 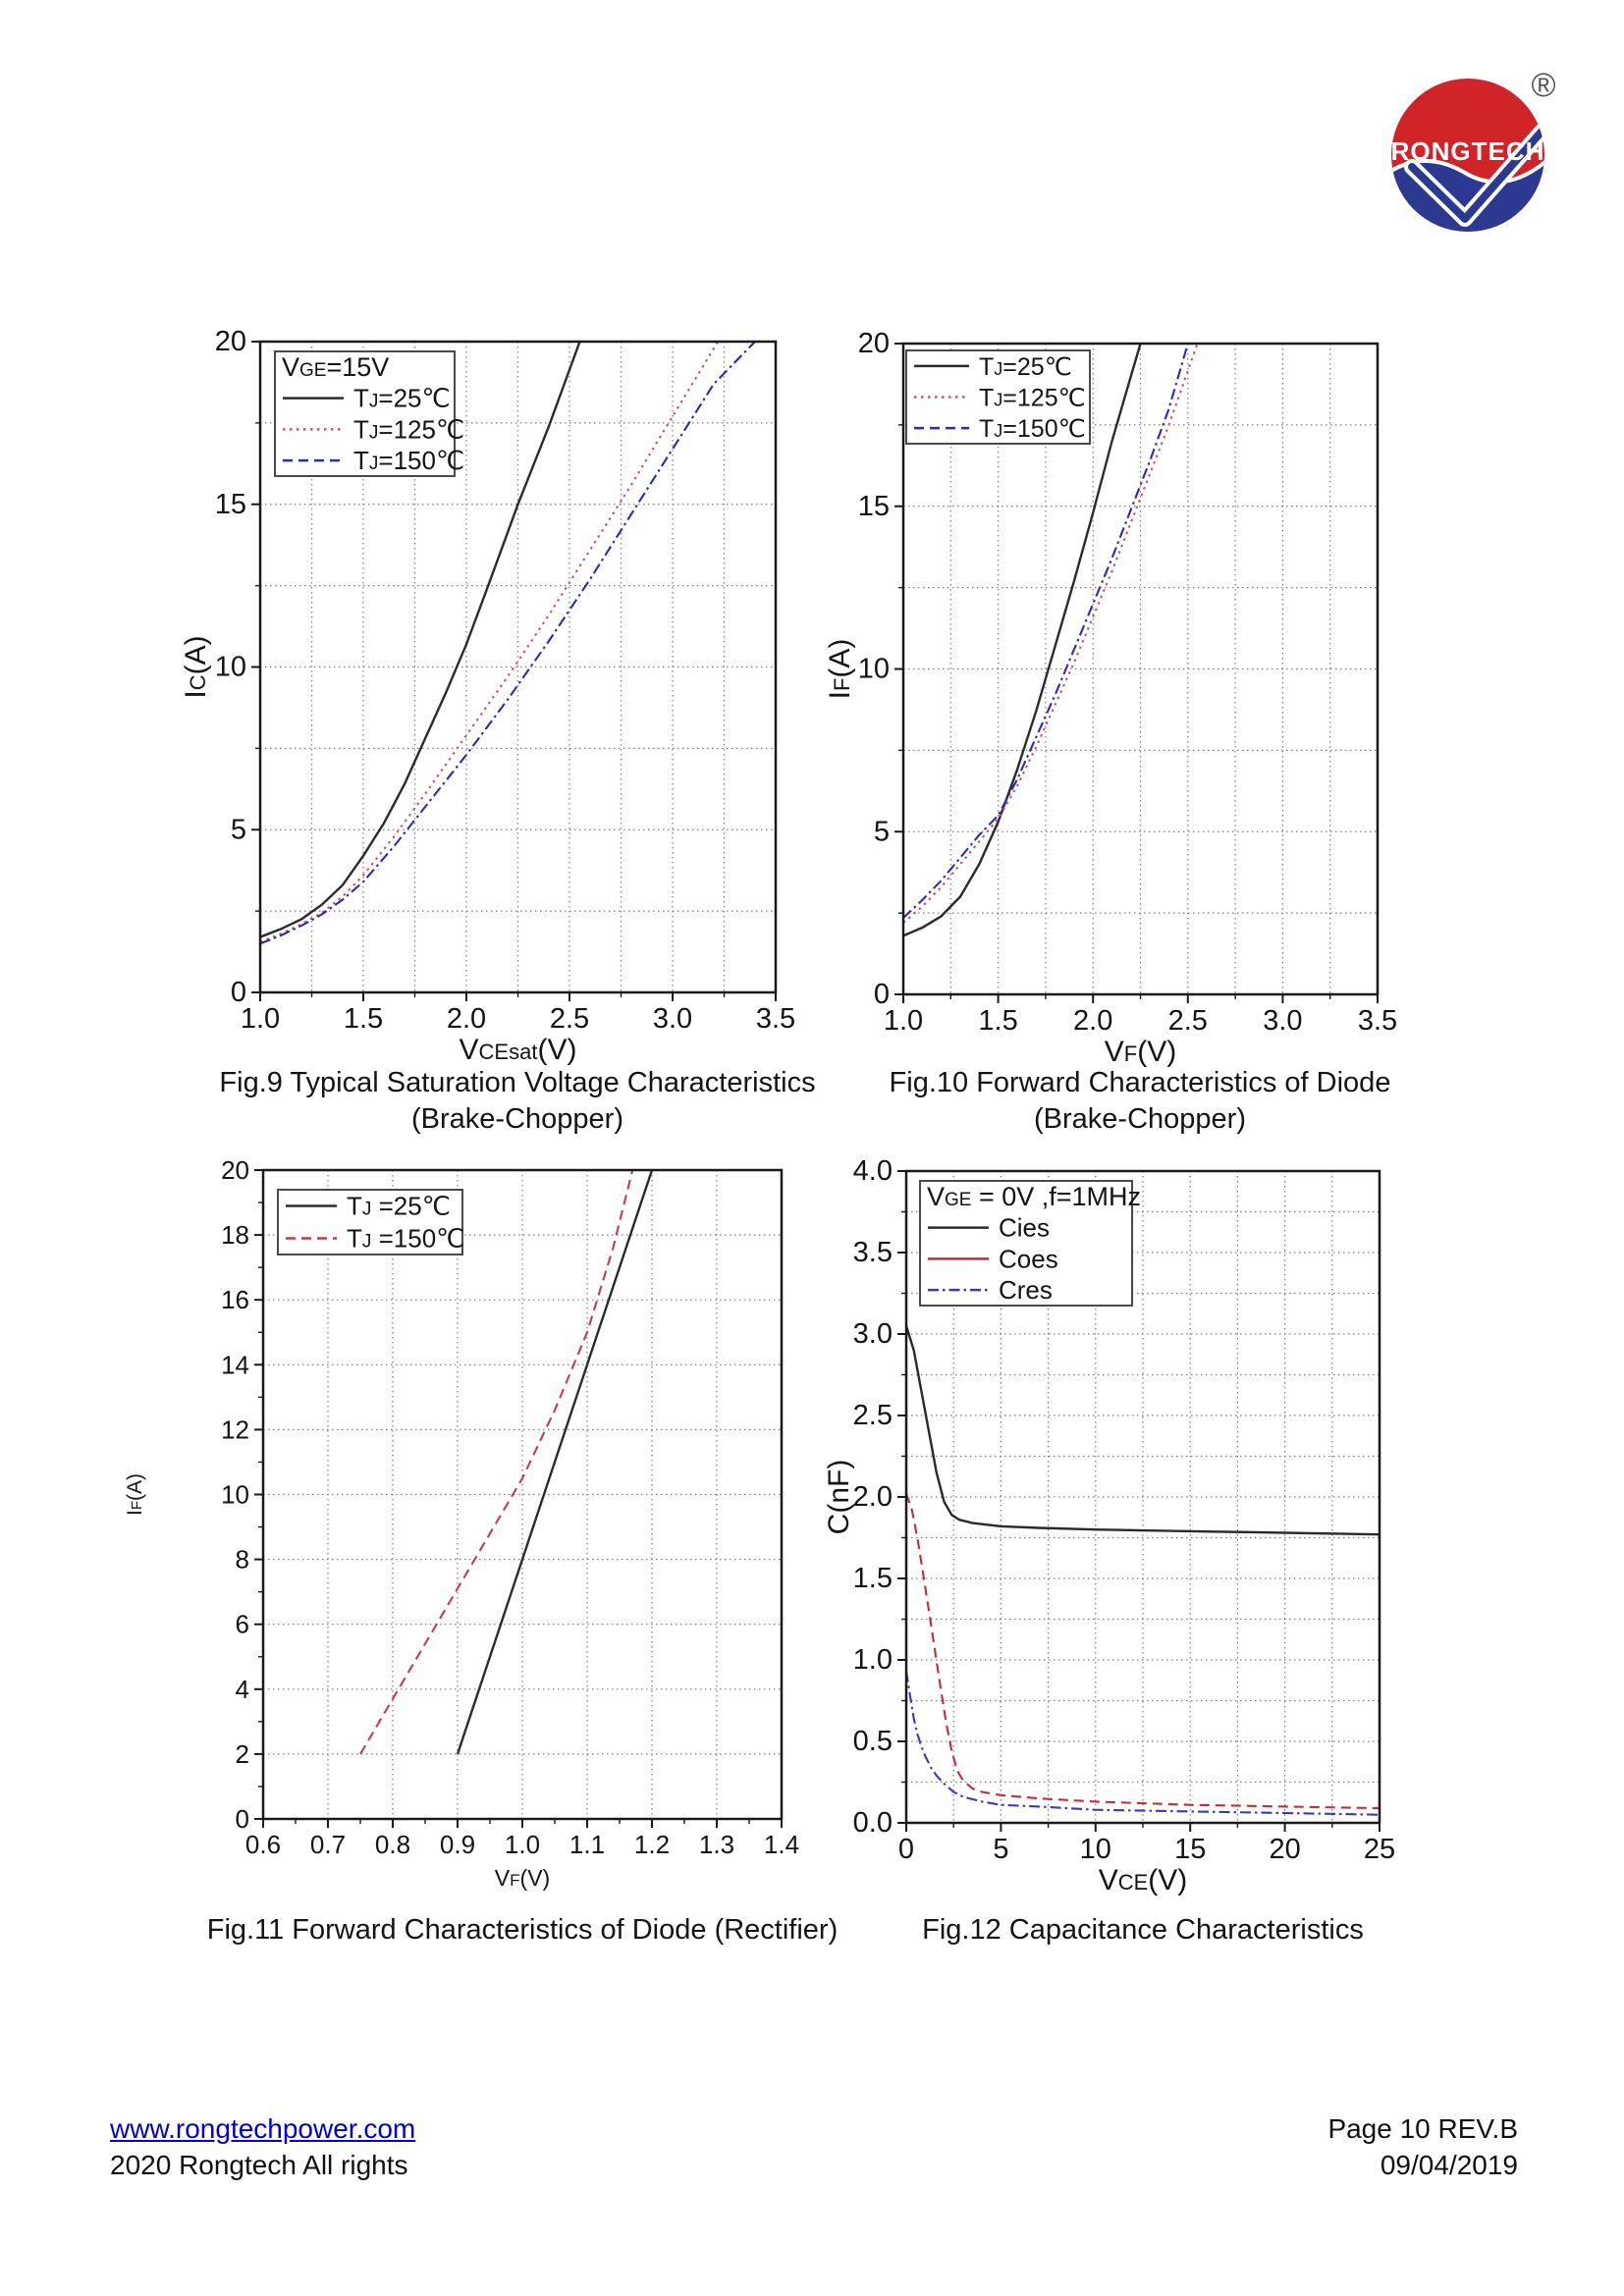 I want to click on fig12-legend-label-Cies: Cies, so click(x=1024, y=1228).